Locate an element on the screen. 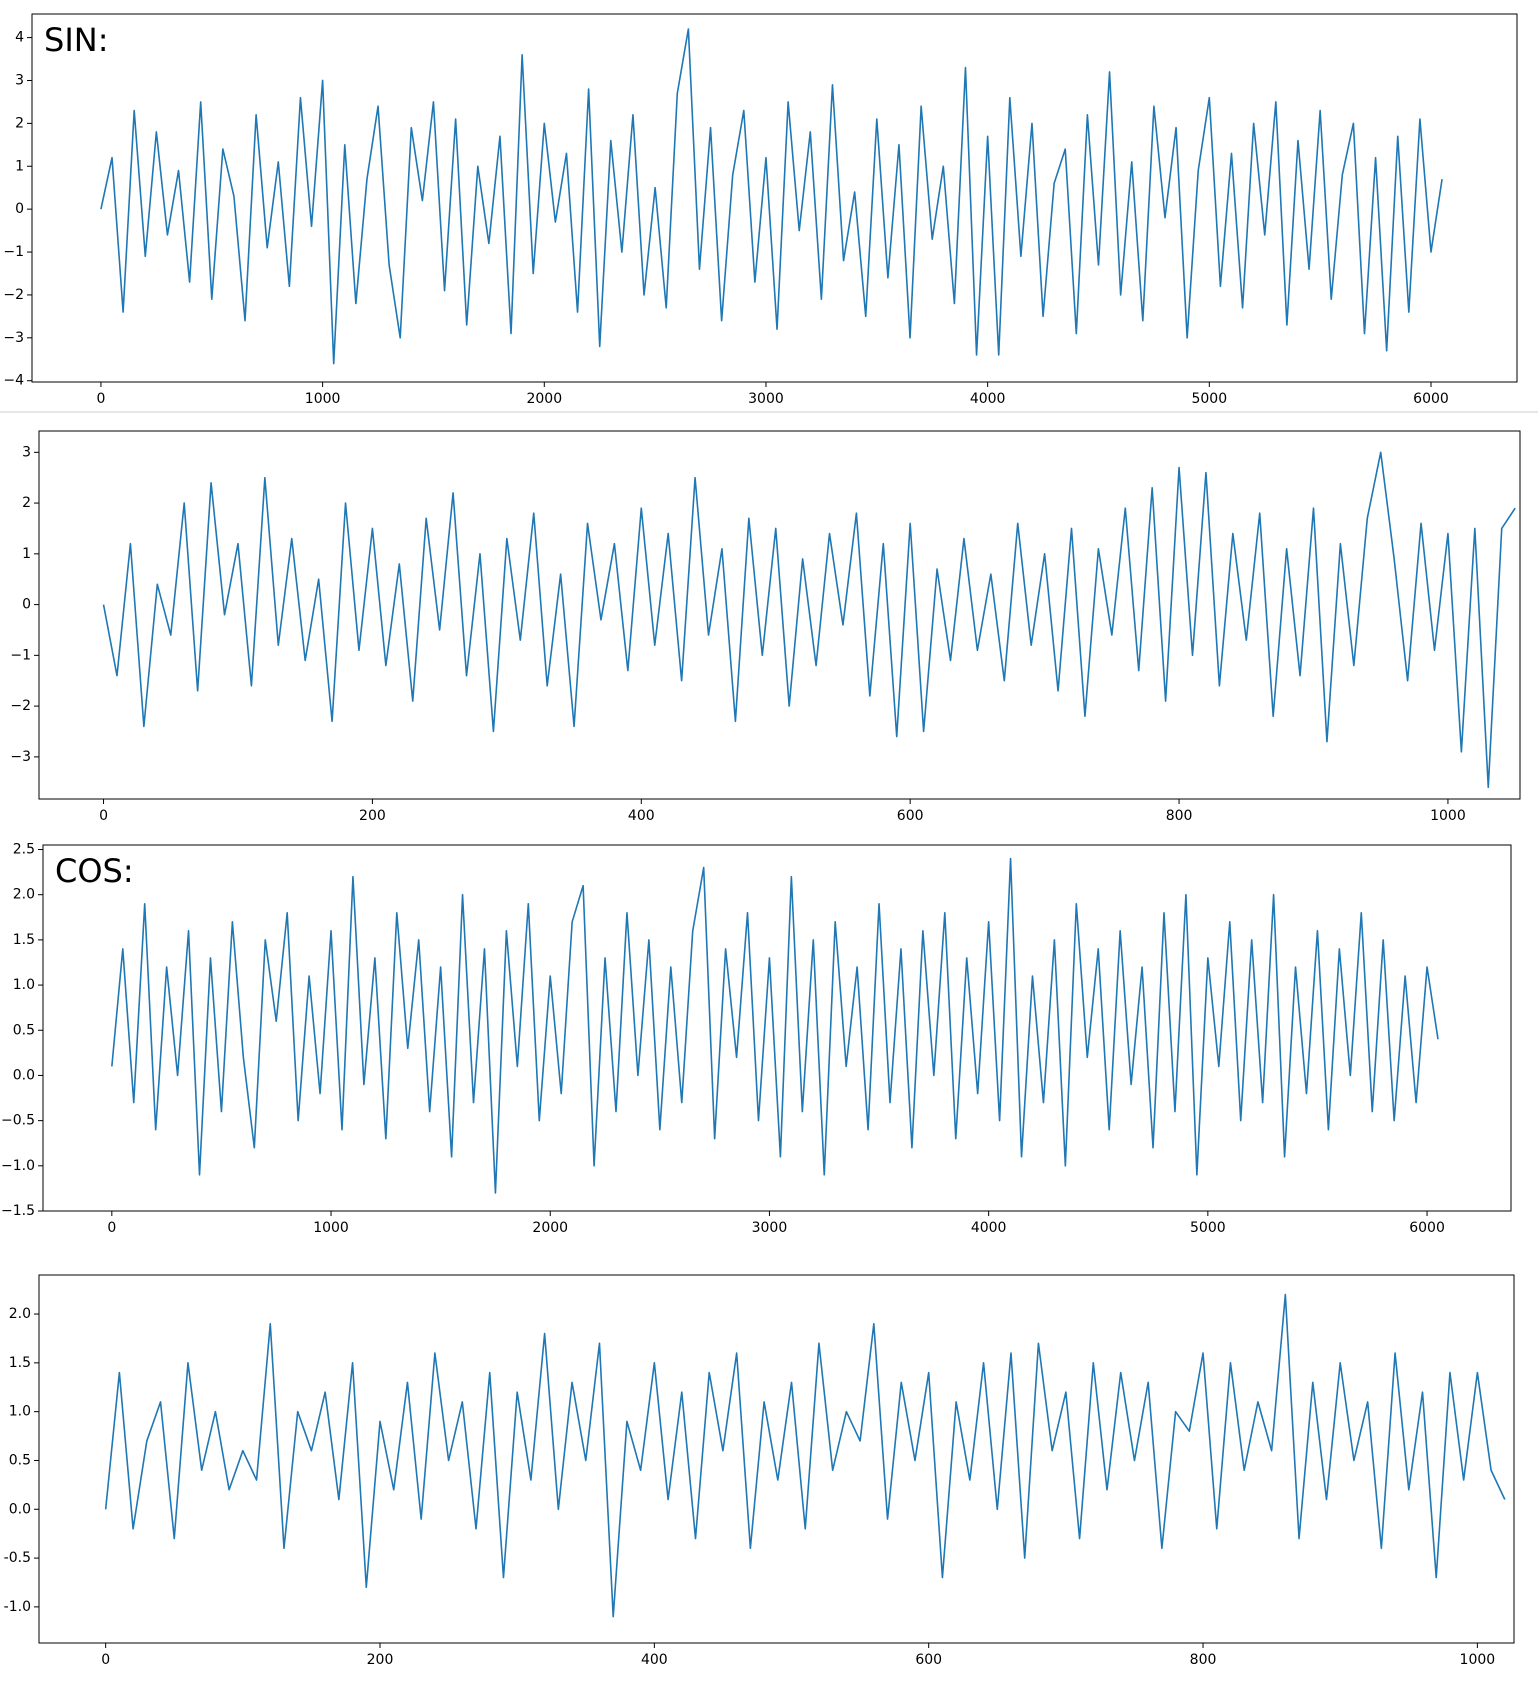 Image resolution: width=1538 pixels, height=1687 pixels. y-tick-label: -1.0 is located at coordinates (17, 1607).